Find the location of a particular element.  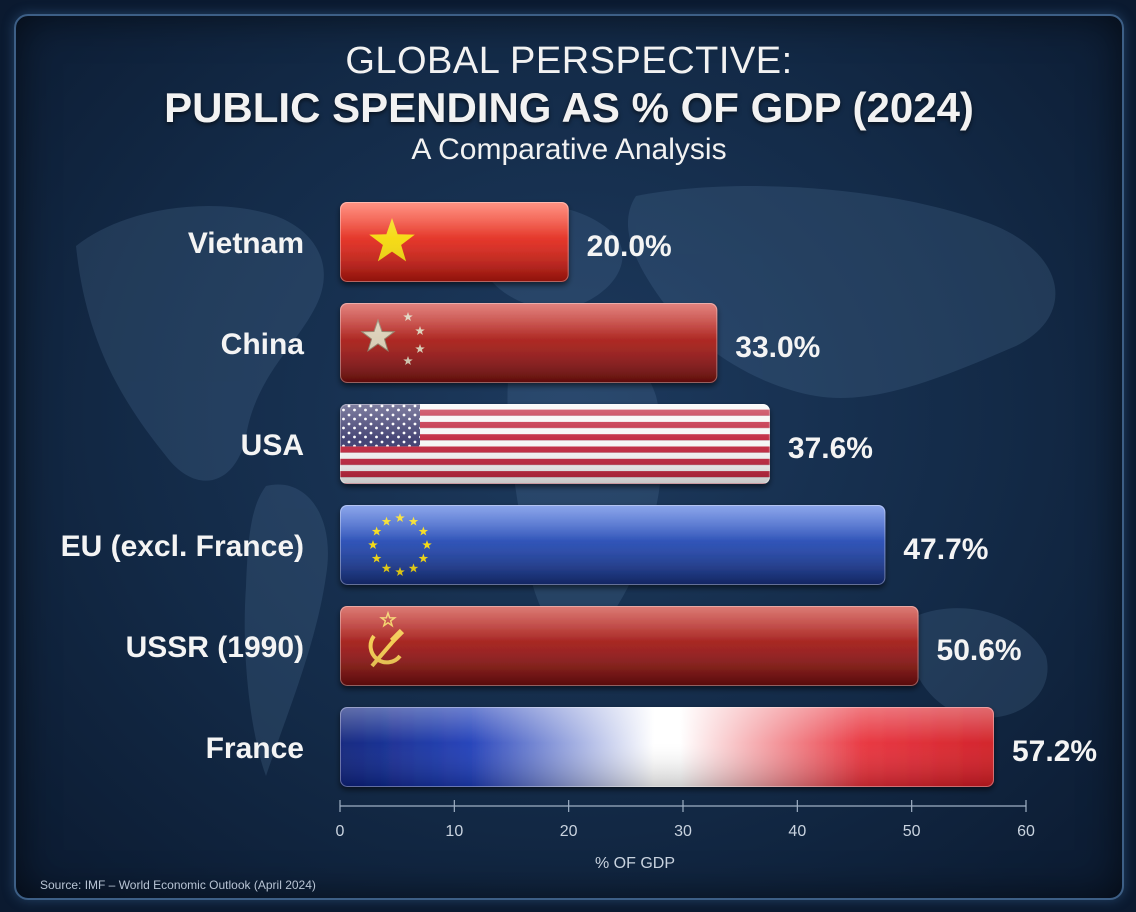

value-label: 57.2% is located at coordinates (1054, 751).